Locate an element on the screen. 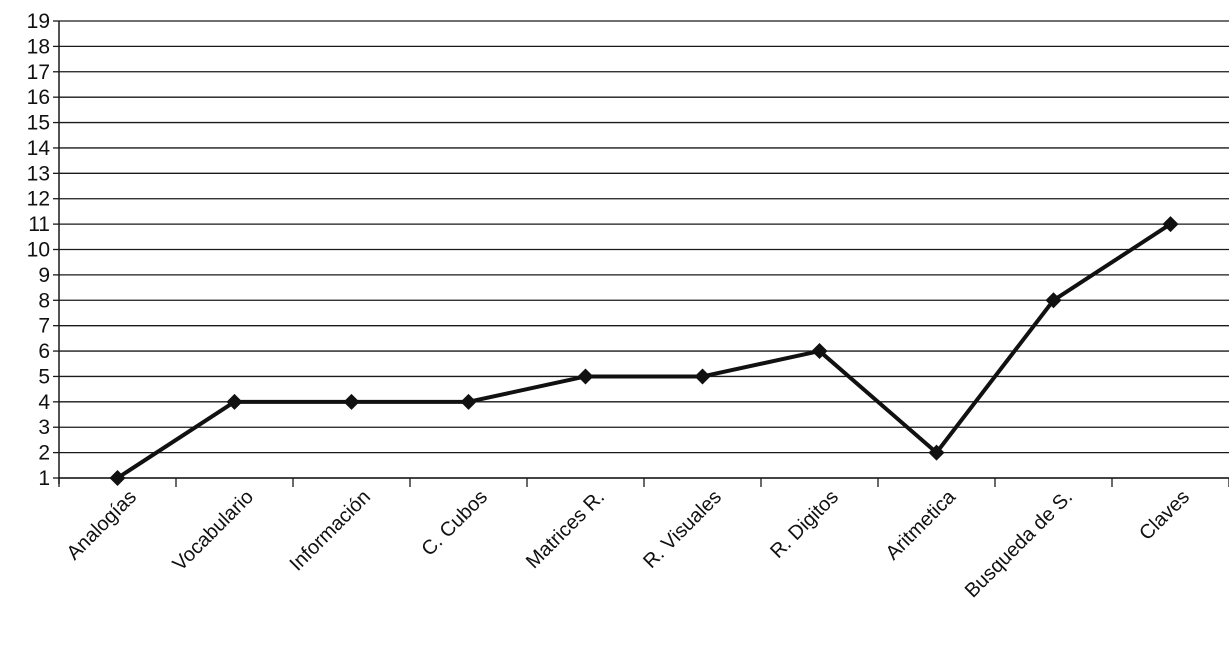 The width and height of the screenshot is (1229, 646). y-tick-label: 4 is located at coordinates (44, 402).